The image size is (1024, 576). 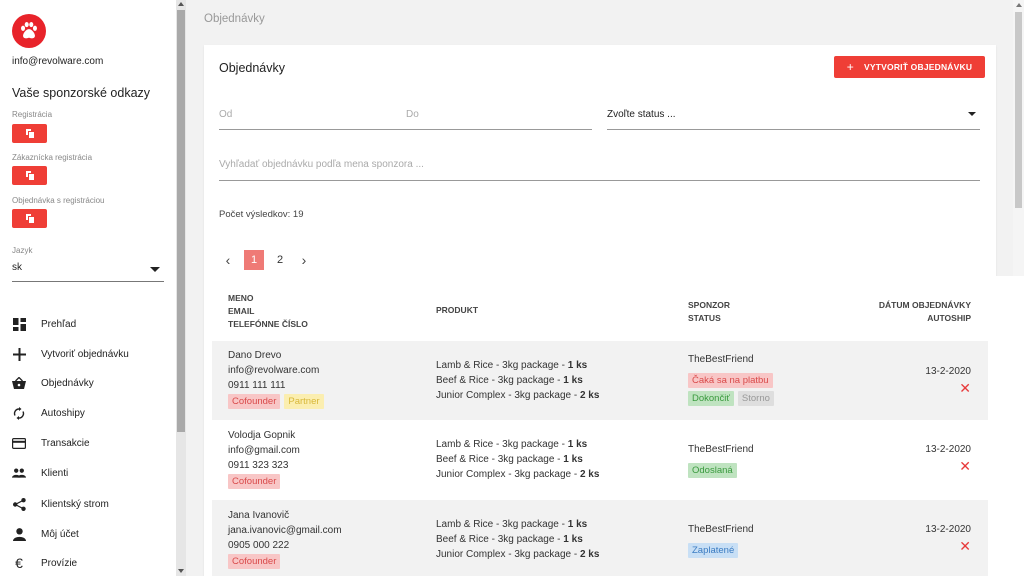 I want to click on header-product: PRODUKT, so click(x=457, y=310).